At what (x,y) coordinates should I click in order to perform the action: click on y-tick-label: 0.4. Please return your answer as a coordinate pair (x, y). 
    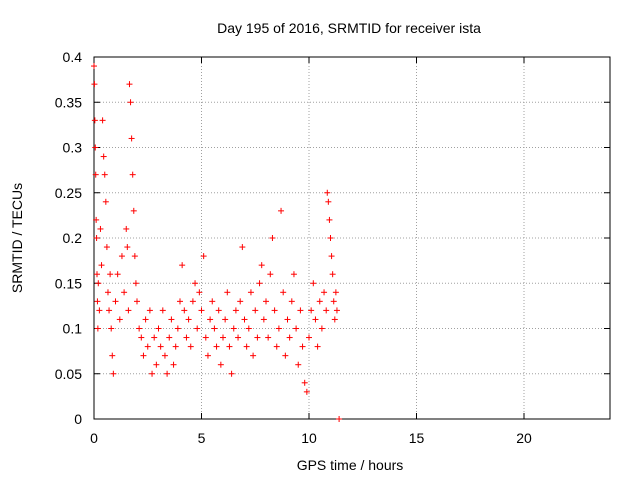
    Looking at the image, I should click on (73, 57).